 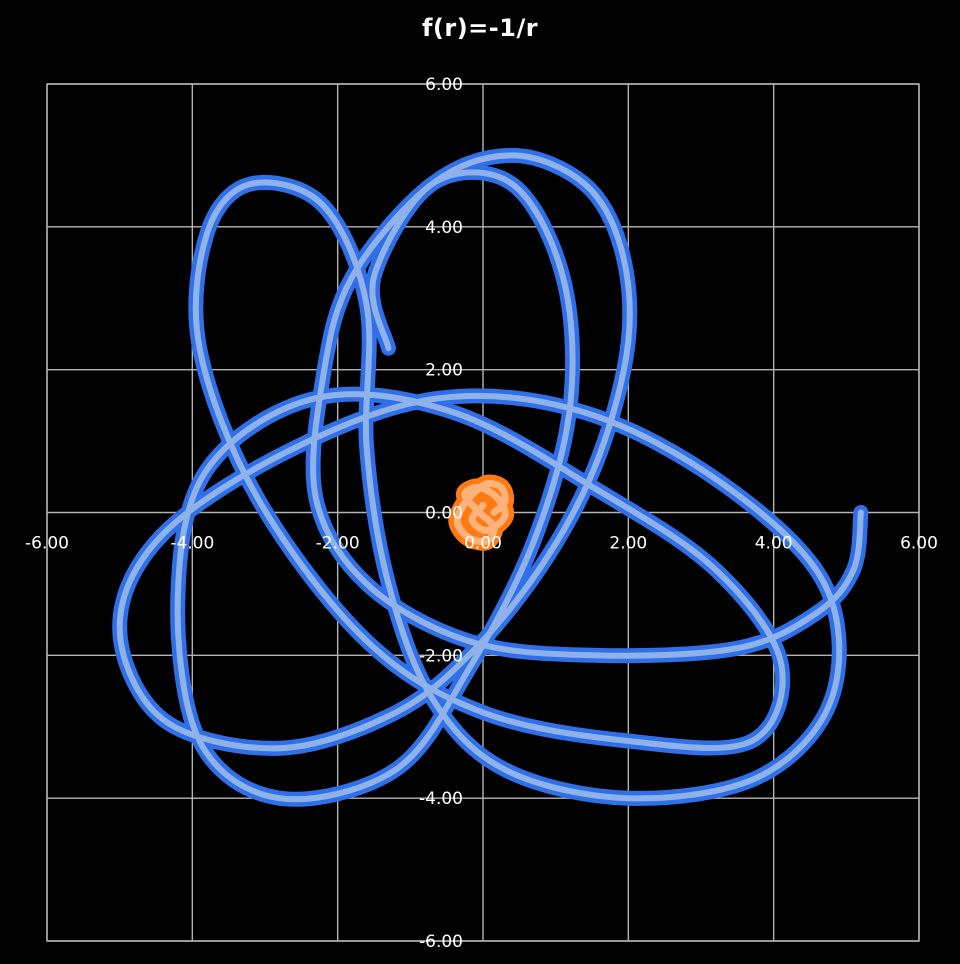 I want to click on y-tick-label-1: -4.00, so click(x=441, y=799).